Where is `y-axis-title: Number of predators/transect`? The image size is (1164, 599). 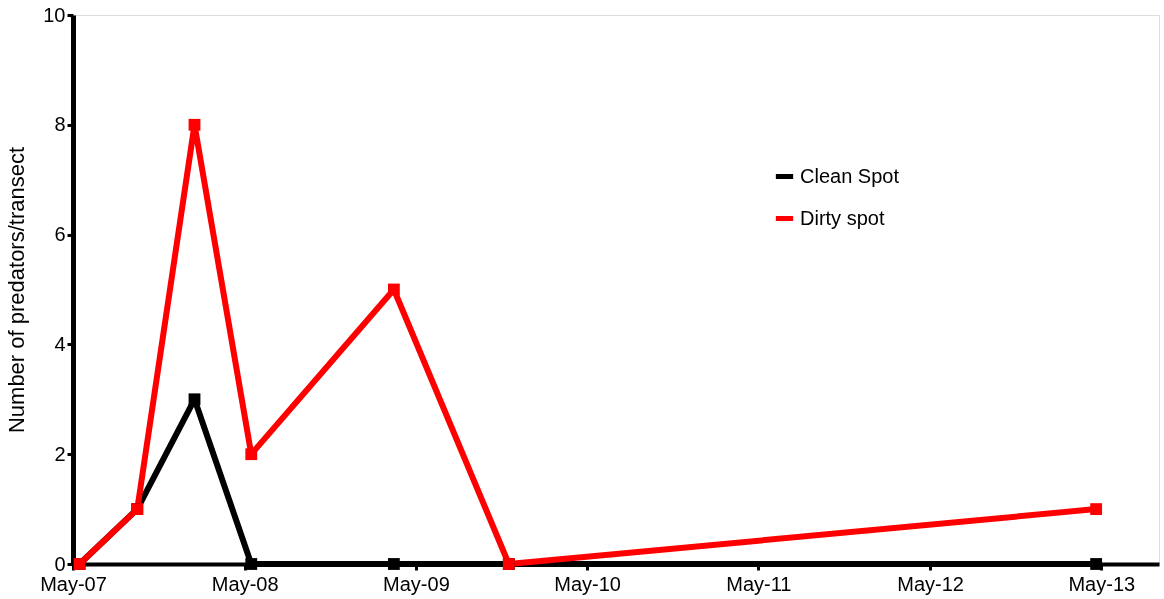 y-axis-title: Number of predators/transect is located at coordinates (17, 290).